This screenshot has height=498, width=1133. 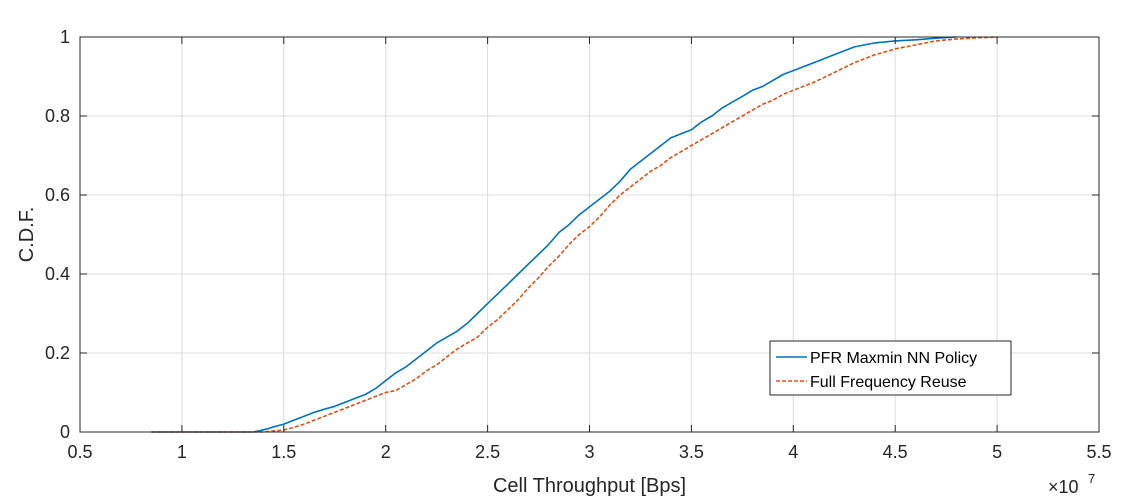 I want to click on x-tick-label: 1, so click(x=182, y=452).